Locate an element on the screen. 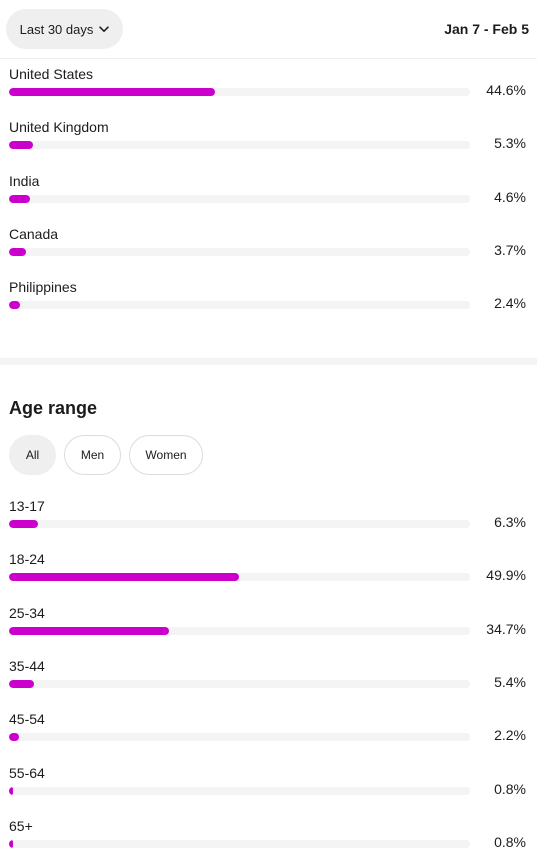  time-period-label: Last 30 days is located at coordinates (56, 29).